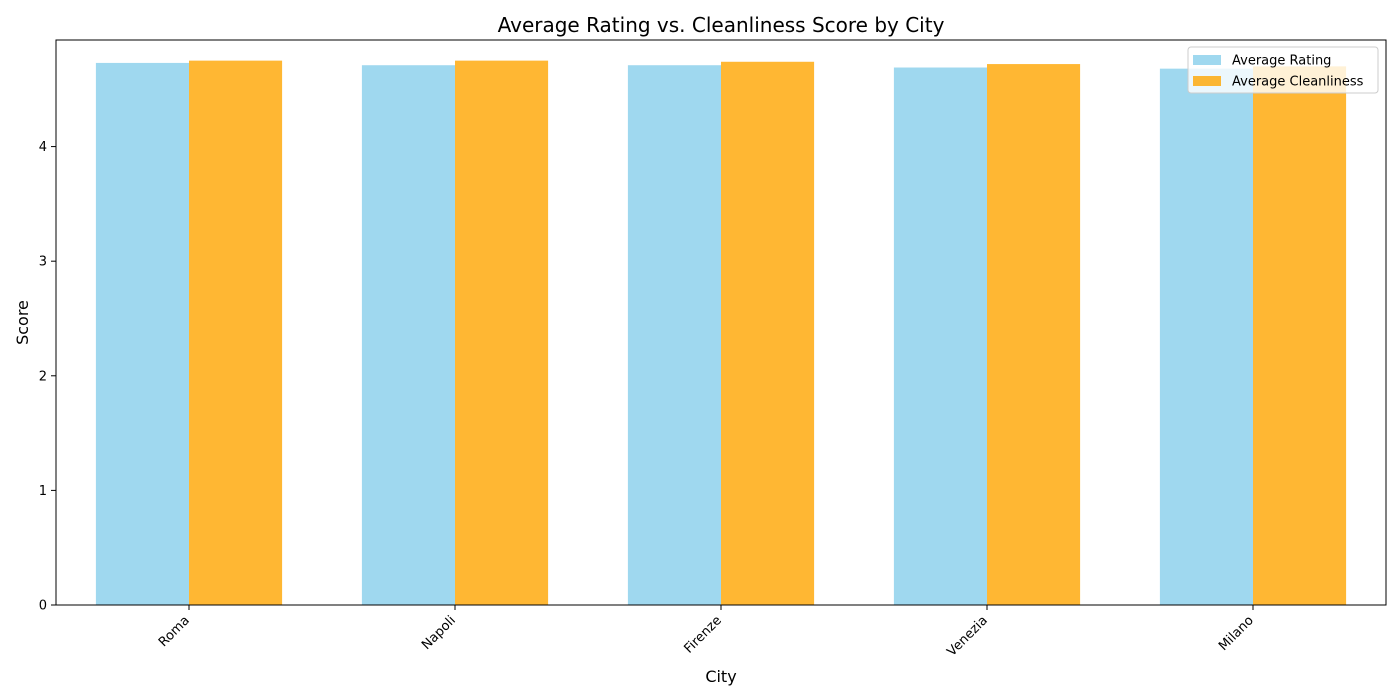 The image size is (1400, 700). I want to click on bar-average-rating-napoli, so click(408, 335).